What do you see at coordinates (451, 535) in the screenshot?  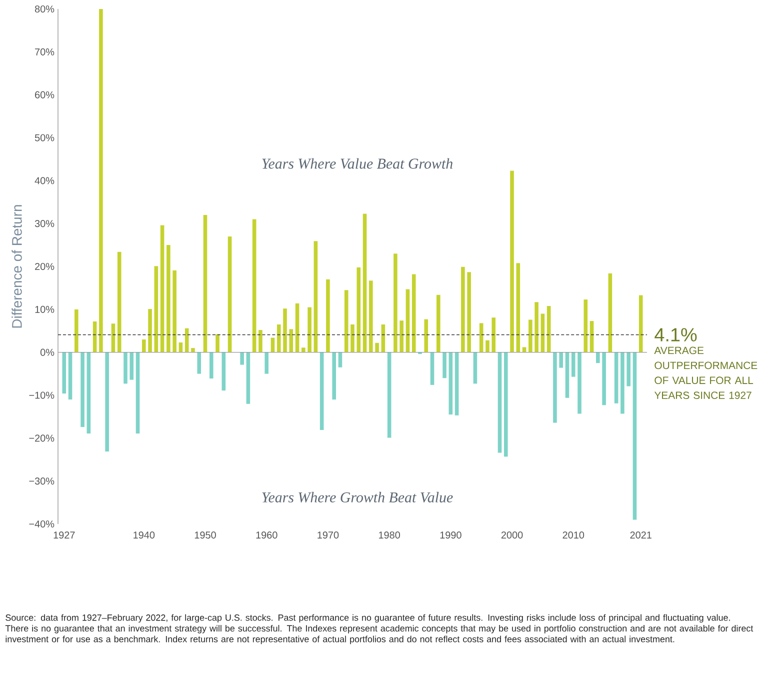 I see `x-tick-label: 1990` at bounding box center [451, 535].